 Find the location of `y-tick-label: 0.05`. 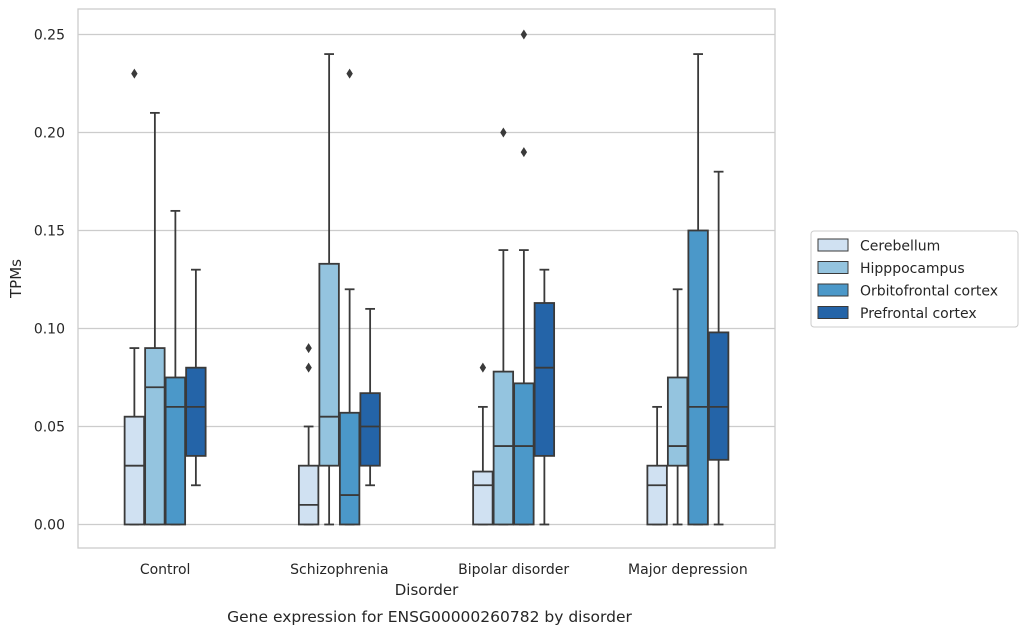

y-tick-label: 0.05 is located at coordinates (49, 427).